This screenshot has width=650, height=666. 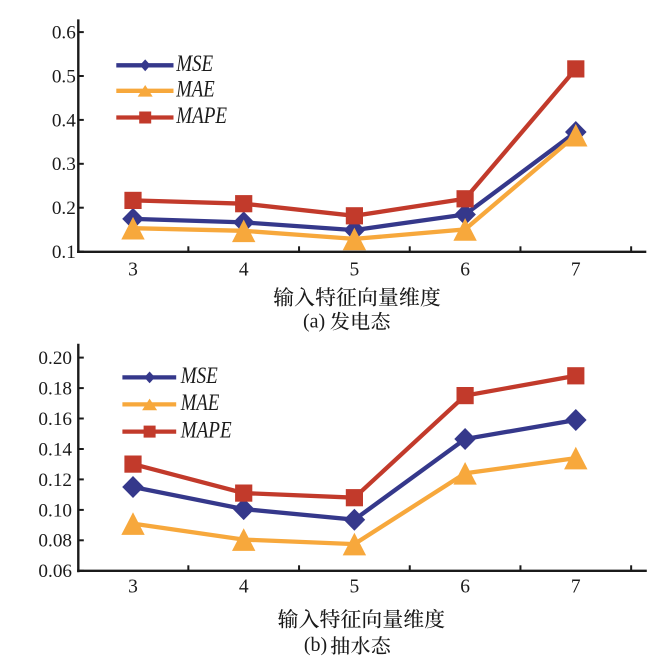 What do you see at coordinates (55, 571) in the screenshot?
I see `svg-text: 0.06` at bounding box center [55, 571].